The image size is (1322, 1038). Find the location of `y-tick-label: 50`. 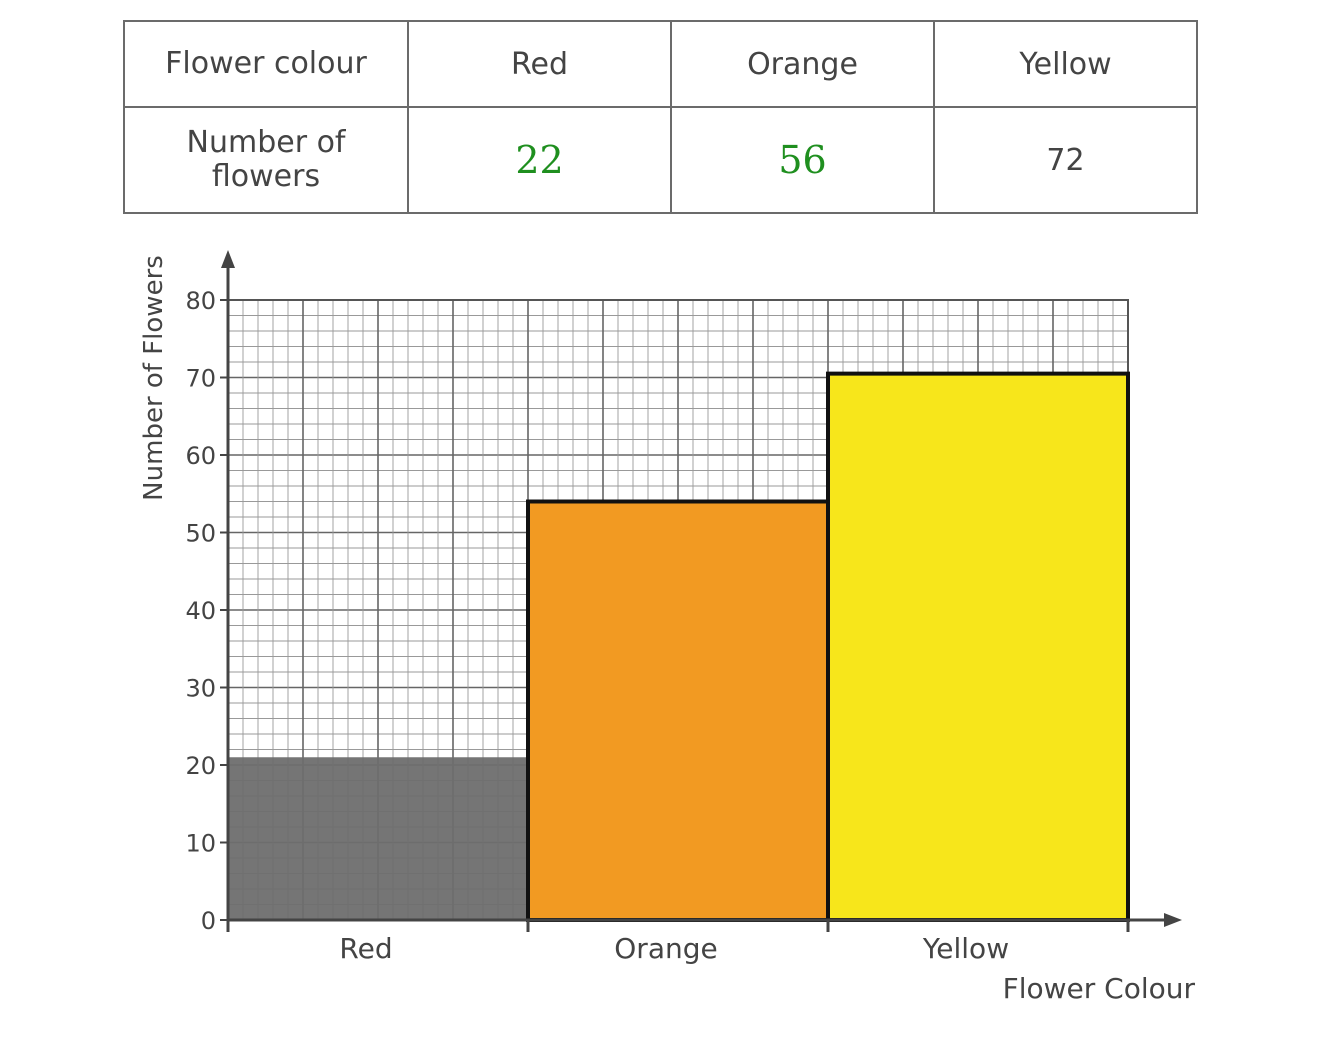

y-tick-label: 50 is located at coordinates (200, 534).